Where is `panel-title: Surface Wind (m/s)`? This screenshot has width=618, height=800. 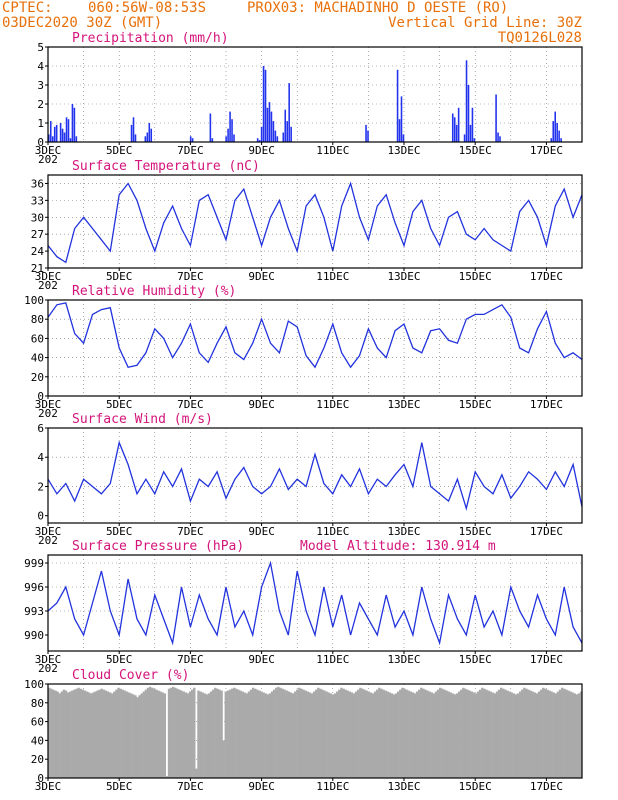
panel-title: Surface Wind (m/s) is located at coordinates (142, 419).